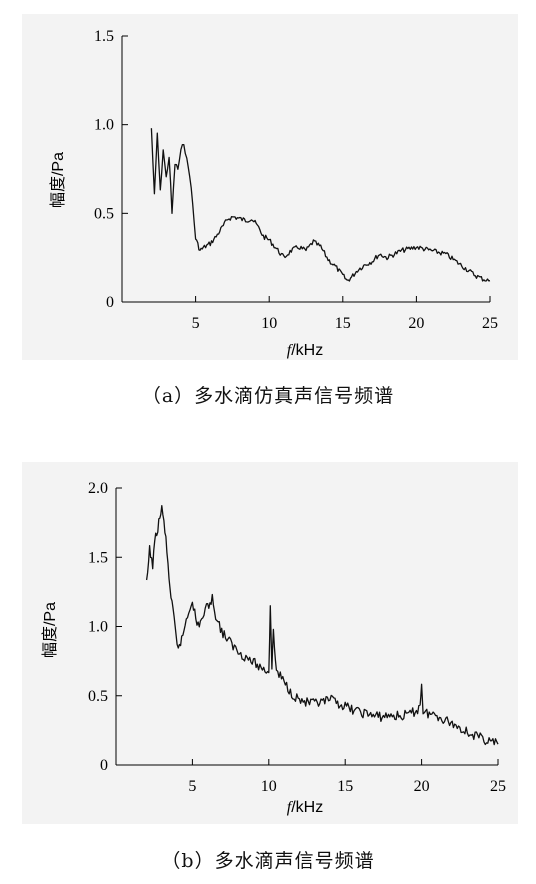 This screenshot has height=884, width=536. Describe the element at coordinates (58, 180) in the screenshot. I see `chart-a-y-axis-label: 幅度/Pa` at that location.